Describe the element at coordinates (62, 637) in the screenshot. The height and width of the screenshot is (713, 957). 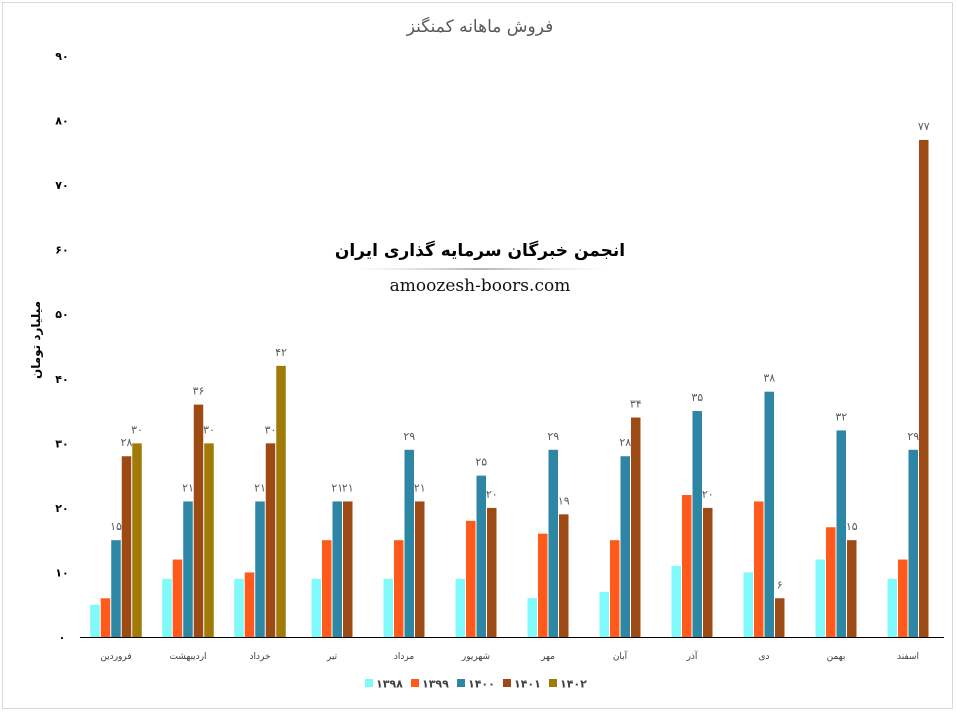
I see `y-tick-label: ۰` at that location.